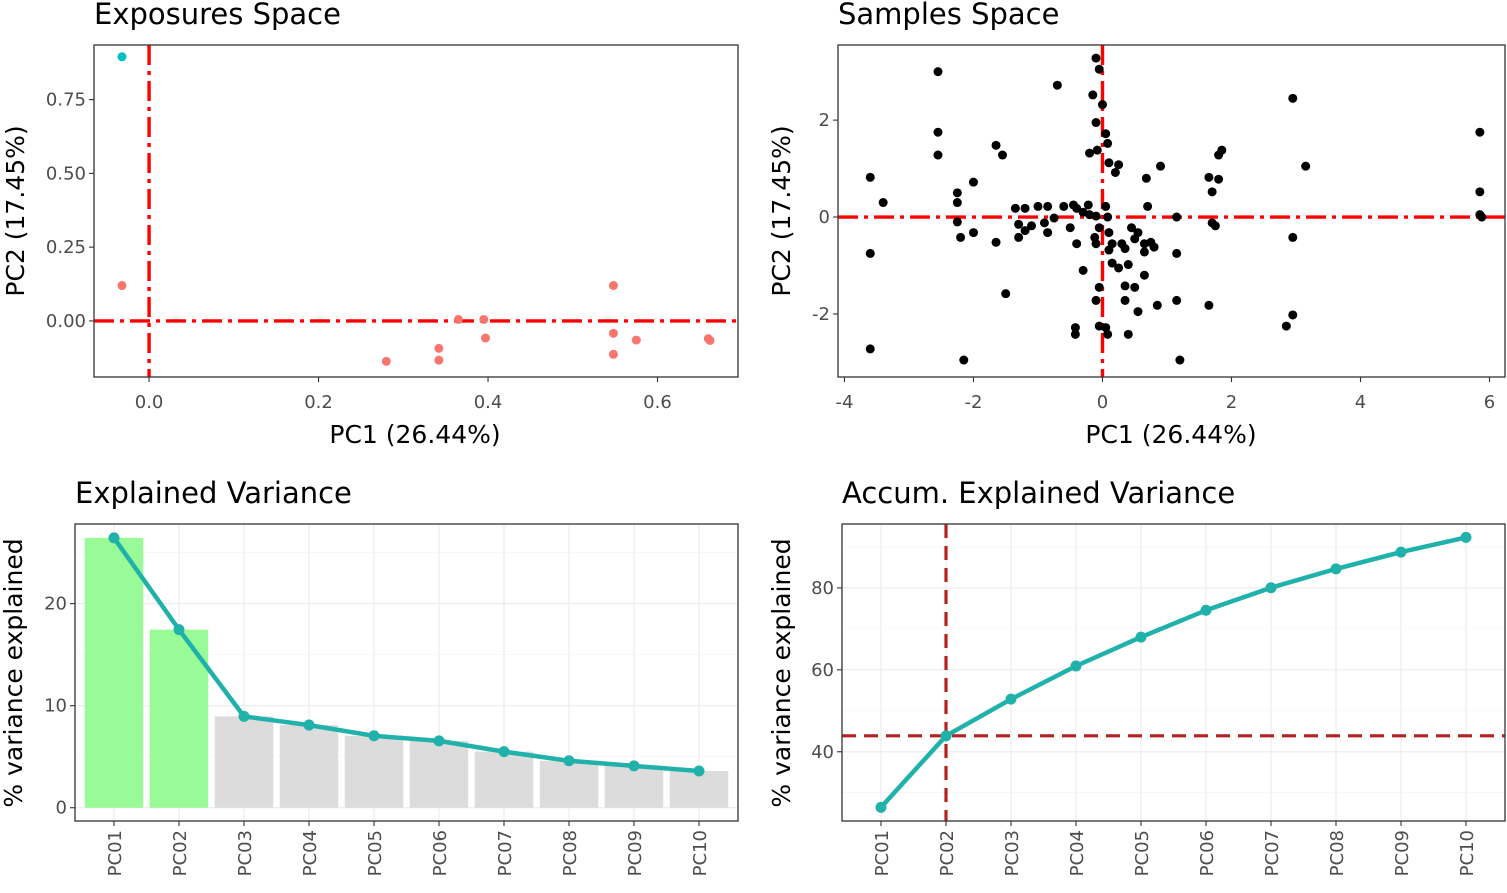 This screenshot has height=893, width=1507. Describe the element at coordinates (66, 100) in the screenshot. I see `y-tick-label: 0.75` at that location.